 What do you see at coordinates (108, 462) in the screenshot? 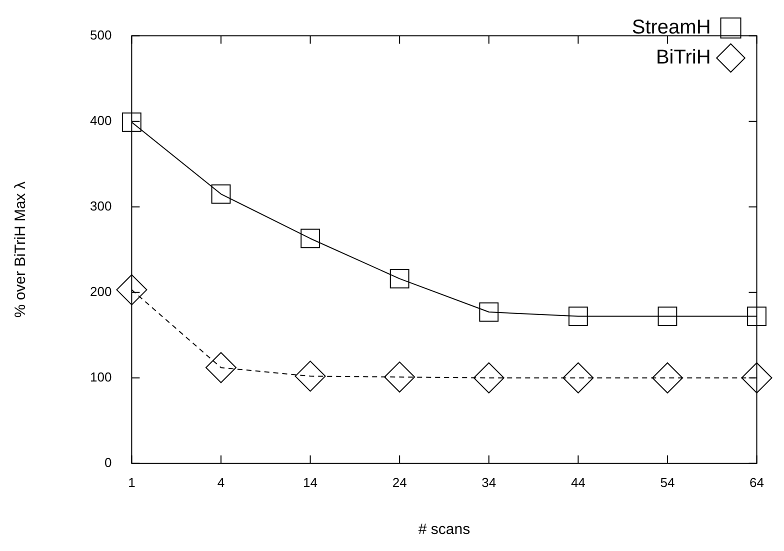
I see `y-tick-label: 0` at bounding box center [108, 462].